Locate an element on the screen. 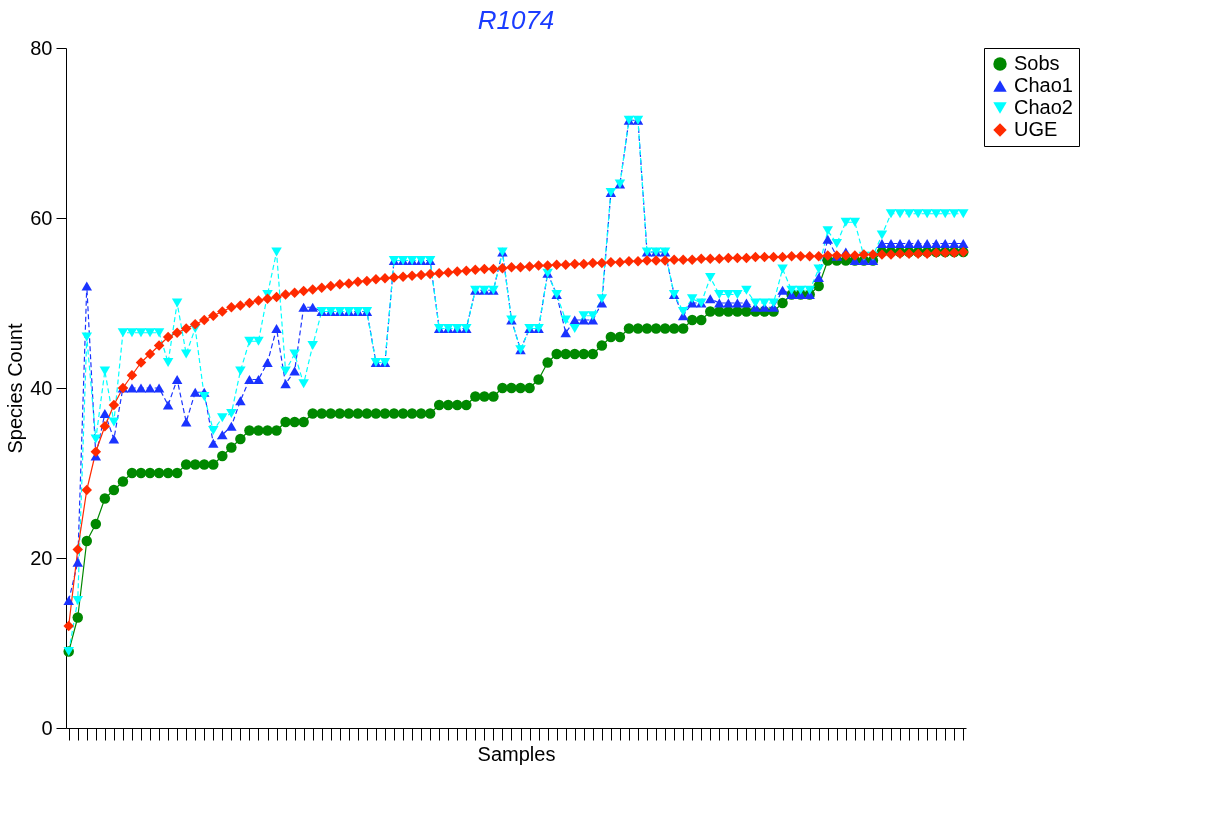  y-tick-label: 80 is located at coordinates (41, 47).